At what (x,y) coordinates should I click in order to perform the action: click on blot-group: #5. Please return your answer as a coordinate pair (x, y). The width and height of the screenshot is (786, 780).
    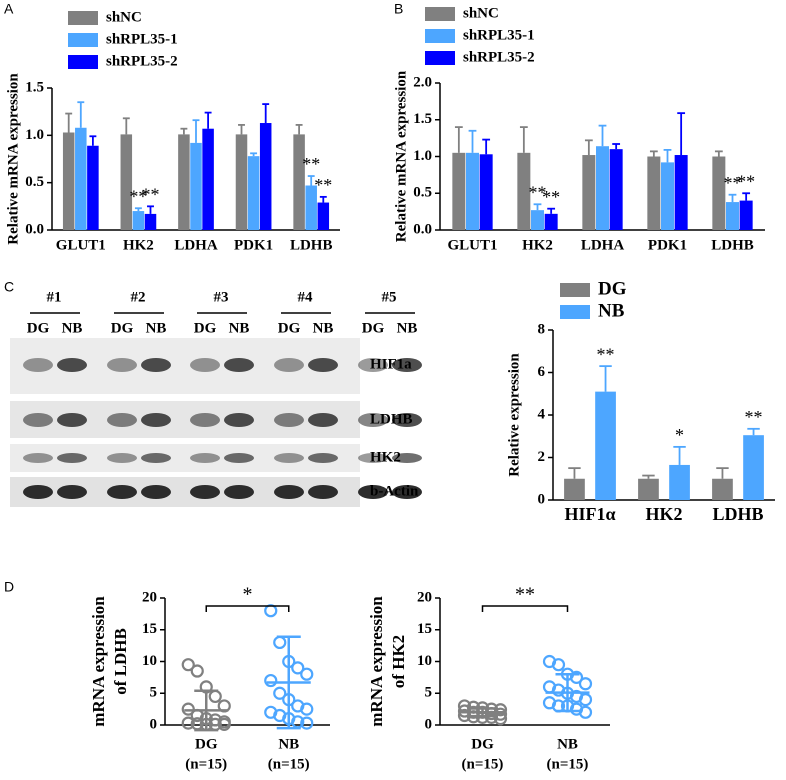
    Looking at the image, I should click on (389, 297).